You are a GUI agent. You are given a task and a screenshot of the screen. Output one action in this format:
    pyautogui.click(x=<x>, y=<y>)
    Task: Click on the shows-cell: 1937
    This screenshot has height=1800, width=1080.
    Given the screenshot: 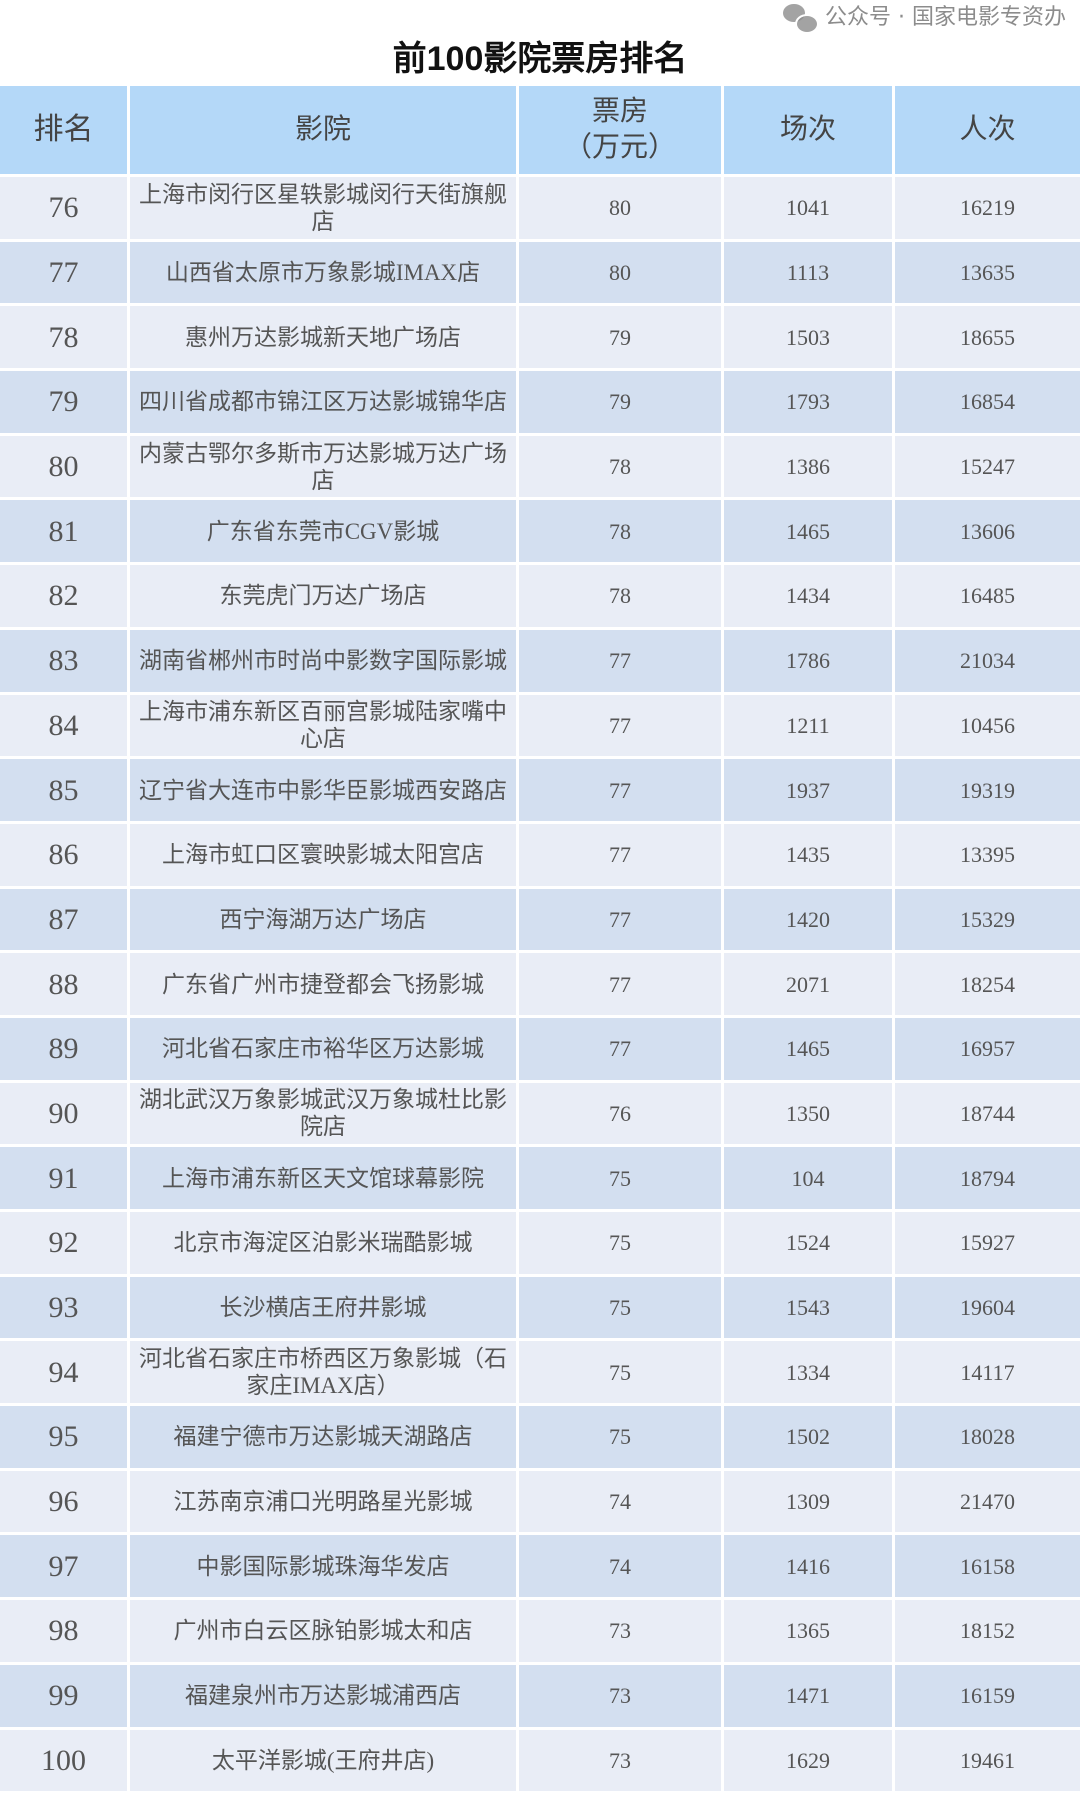 What is the action you would take?
    pyautogui.click(x=809, y=791)
    